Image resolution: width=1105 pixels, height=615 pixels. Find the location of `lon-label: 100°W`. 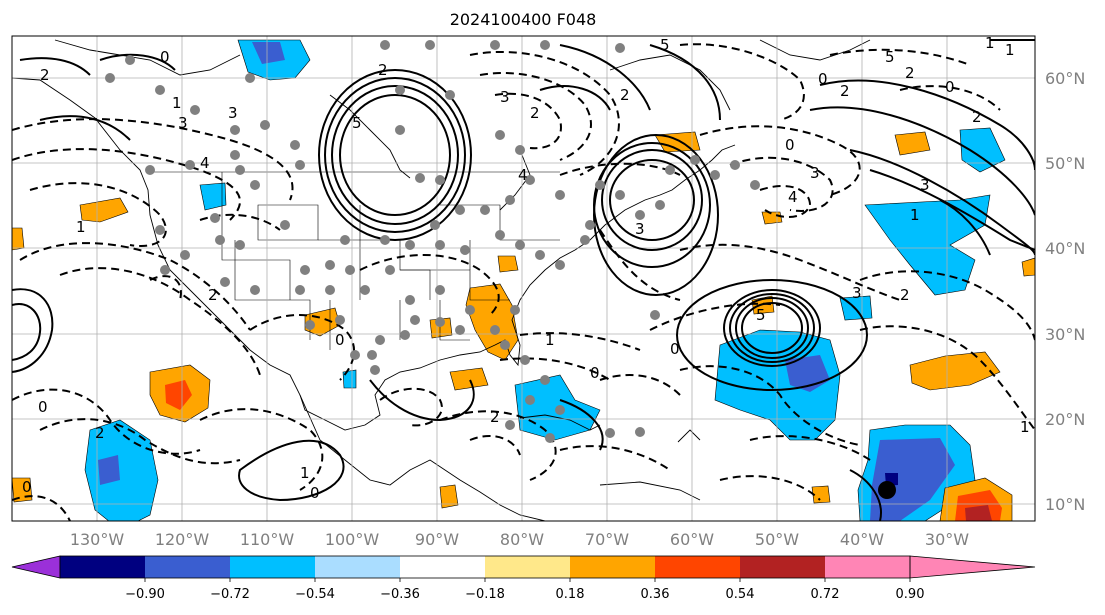

lon-label: 100°W is located at coordinates (352, 539).